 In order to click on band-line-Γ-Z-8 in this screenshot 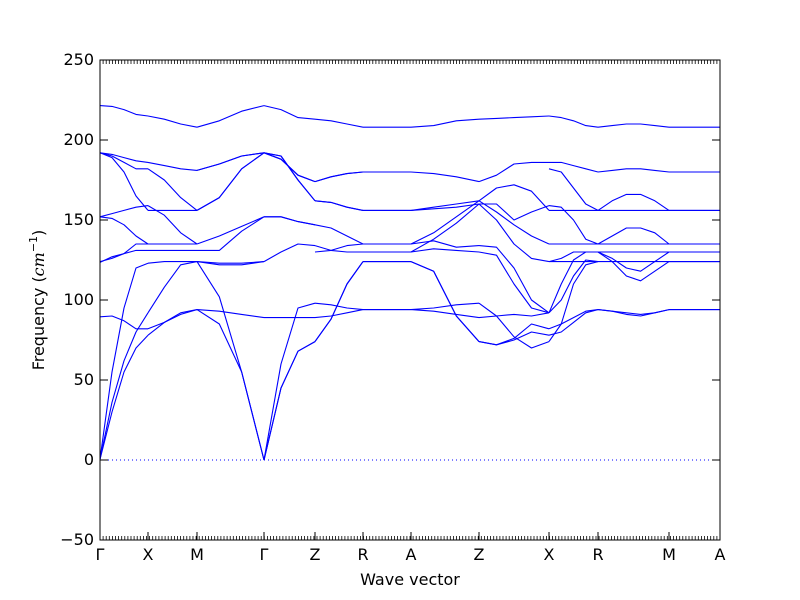, I will do `click(289, 177)`.